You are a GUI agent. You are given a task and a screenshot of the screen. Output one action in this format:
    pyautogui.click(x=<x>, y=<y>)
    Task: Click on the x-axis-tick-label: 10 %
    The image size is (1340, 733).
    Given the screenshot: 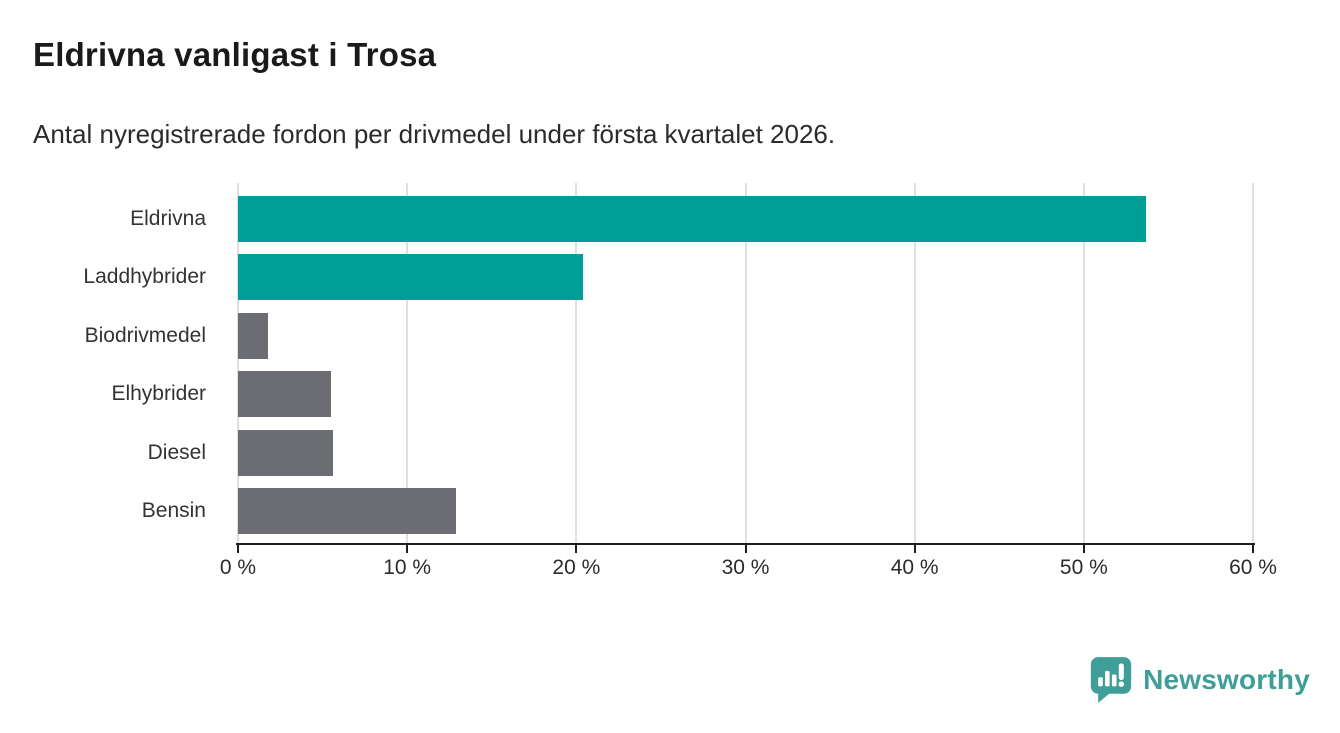 What is the action you would take?
    pyautogui.click(x=407, y=567)
    